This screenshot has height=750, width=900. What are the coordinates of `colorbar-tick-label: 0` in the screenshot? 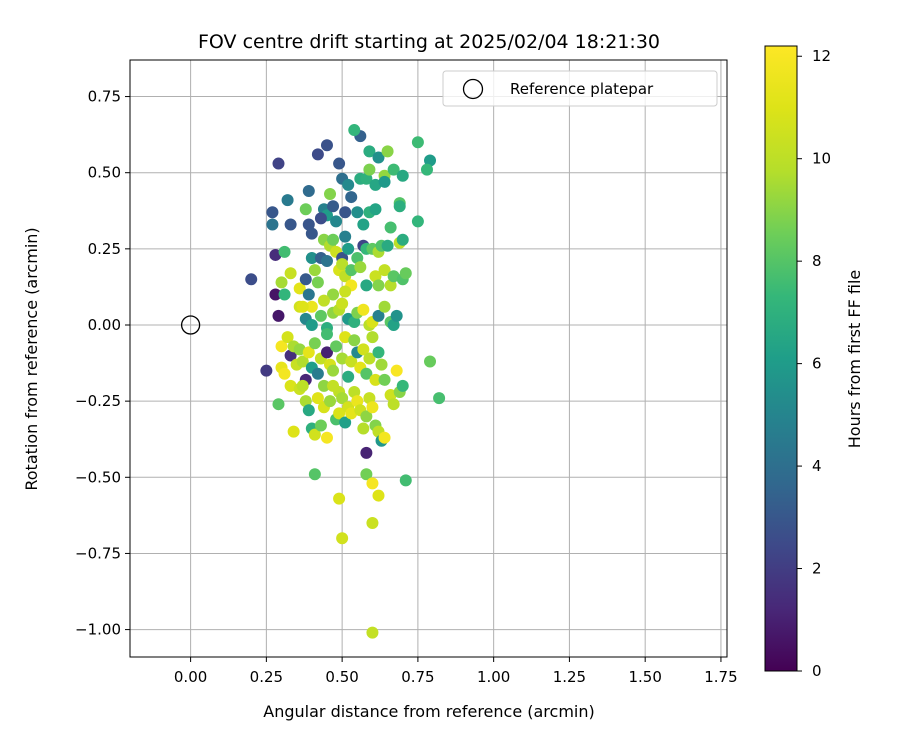 It's located at (817, 671).